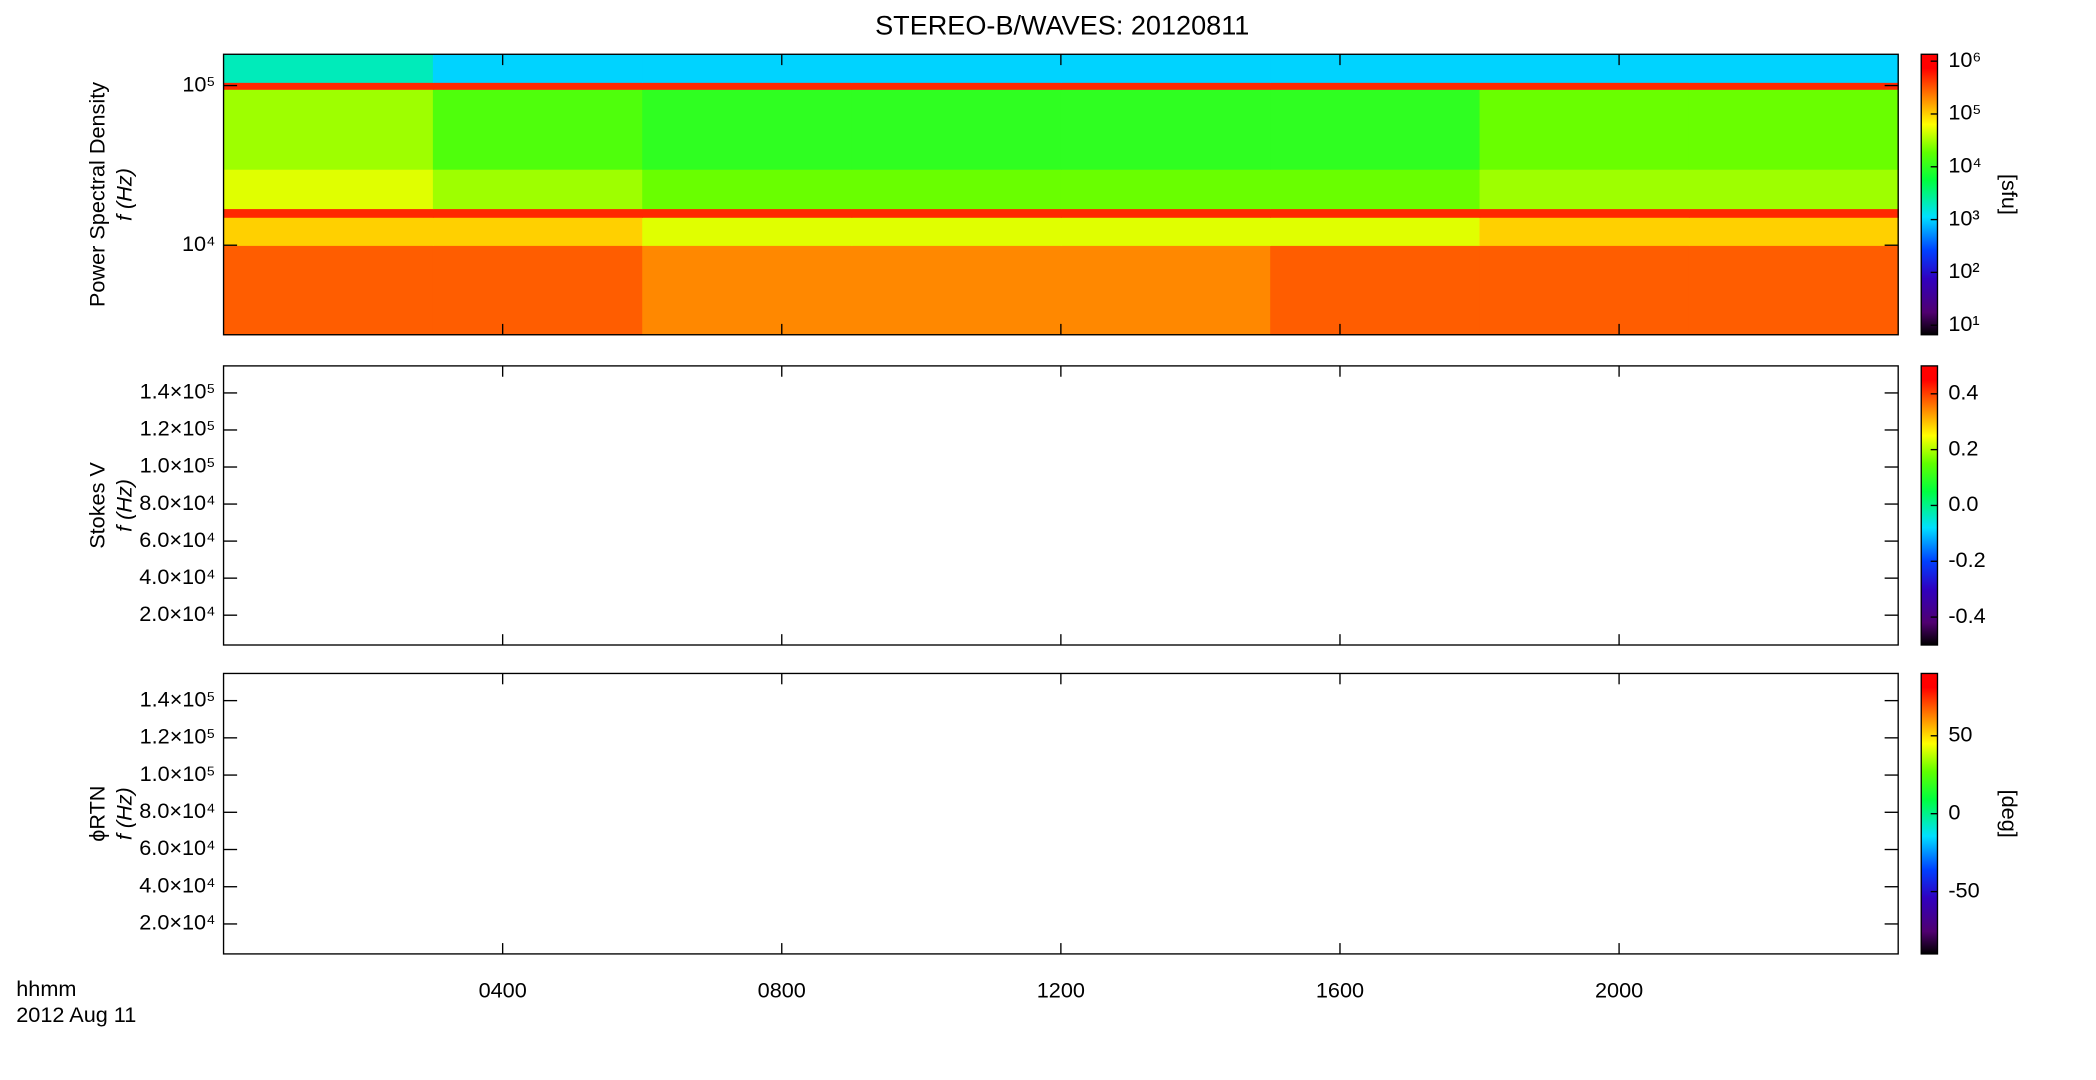 The image size is (2096, 1080). Describe the element at coordinates (1963, 217) in the screenshot. I see `colorbar-tick-label: 10³` at that location.